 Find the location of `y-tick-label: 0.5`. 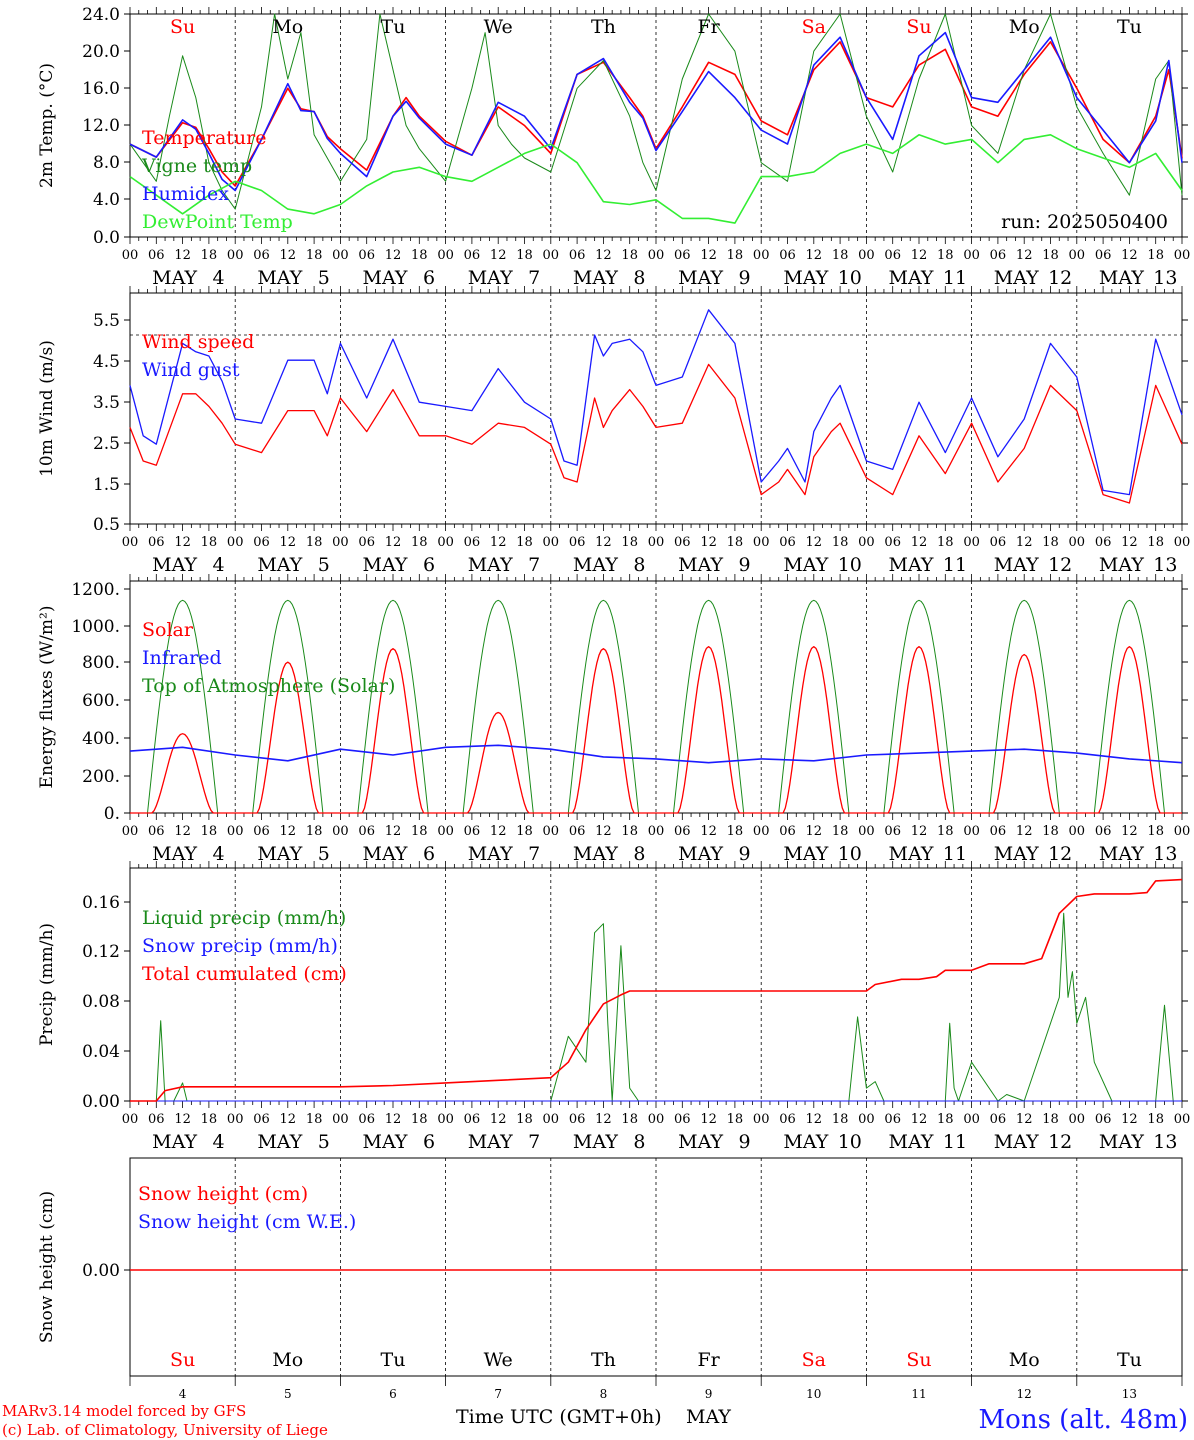

y-tick-label: 0.5 is located at coordinates (106, 525).